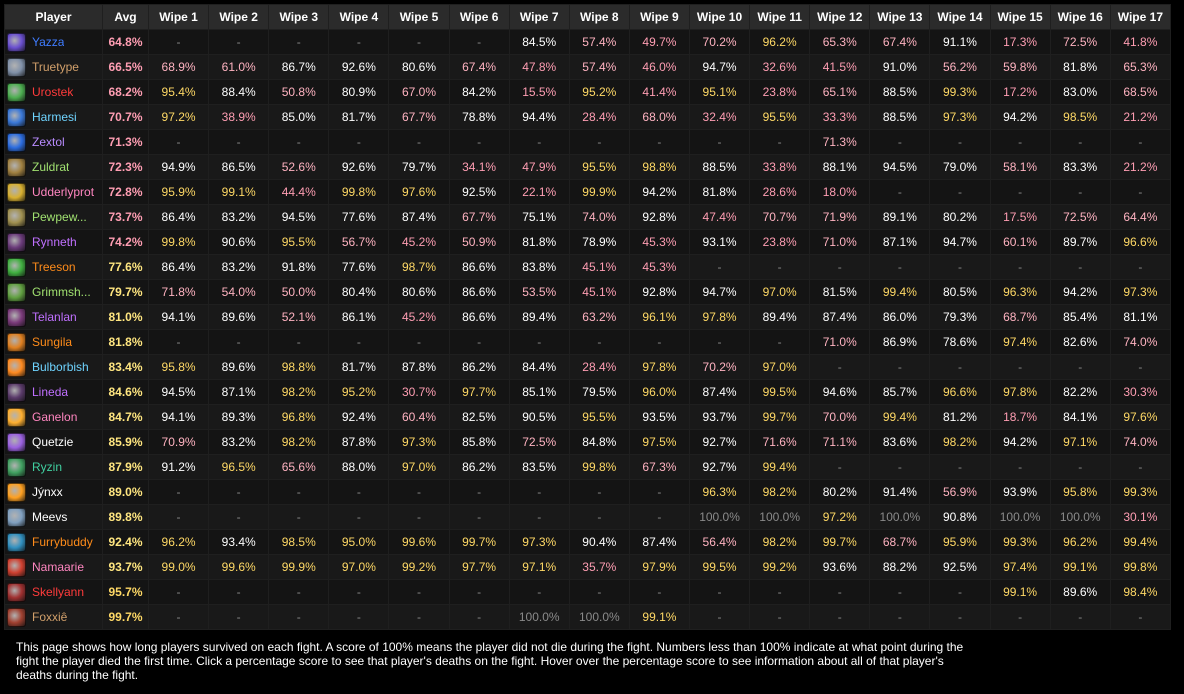 The height and width of the screenshot is (694, 1184). Describe the element at coordinates (960, 517) in the screenshot. I see `wipe-score: 90.8%` at that location.